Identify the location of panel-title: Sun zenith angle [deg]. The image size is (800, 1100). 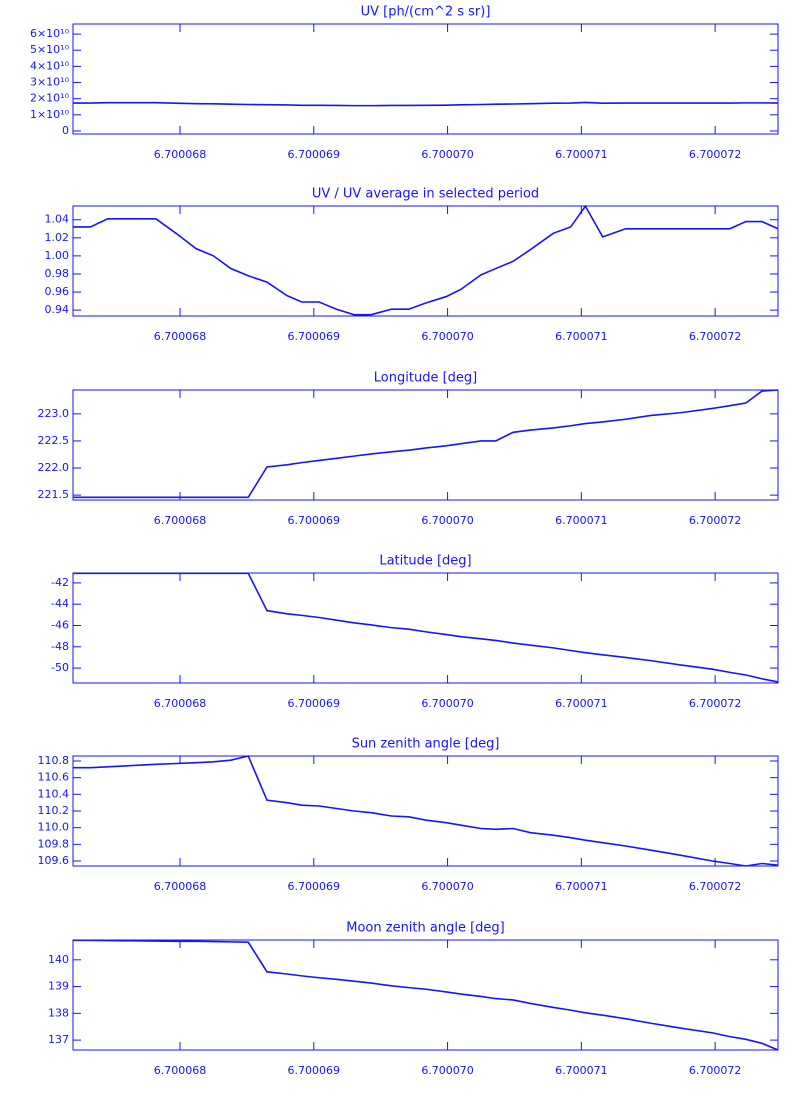
(426, 744).